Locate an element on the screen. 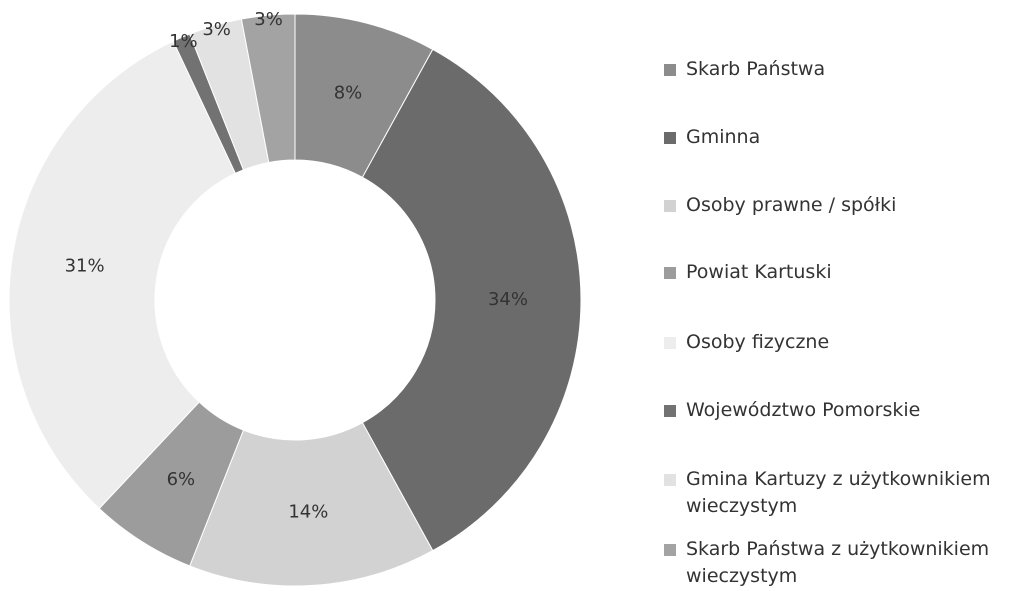 This screenshot has height=591, width=1018. legend-item: Powiat Kartuski is located at coordinates (839, 272).